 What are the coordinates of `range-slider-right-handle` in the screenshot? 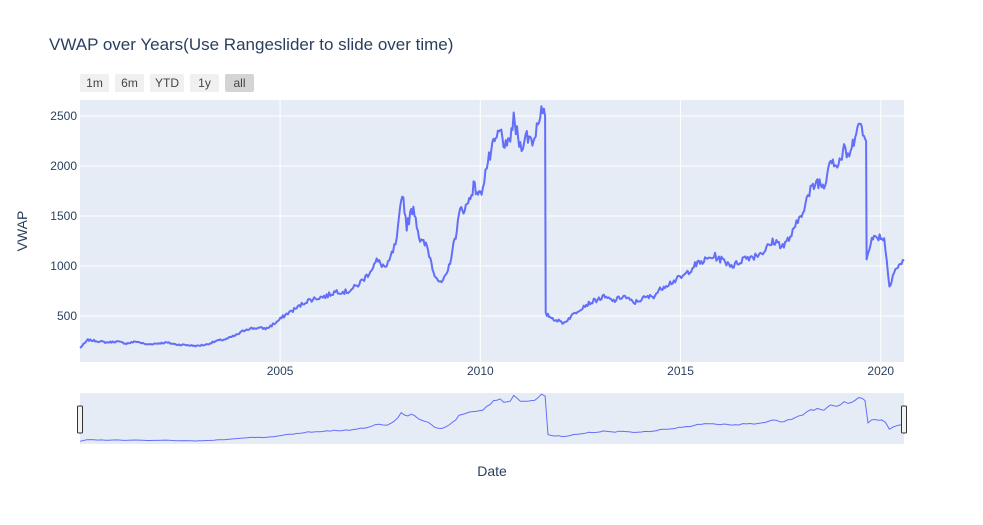 It's located at (904, 419).